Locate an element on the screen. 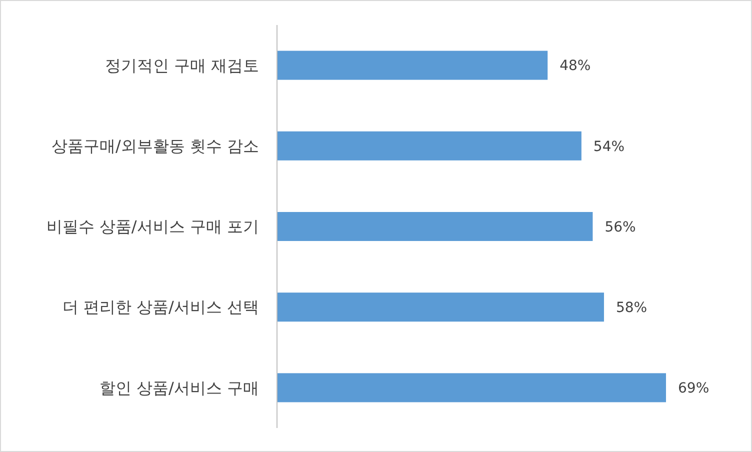 Image resolution: width=752 pixels, height=452 pixels. data-label: 48% is located at coordinates (575, 66).